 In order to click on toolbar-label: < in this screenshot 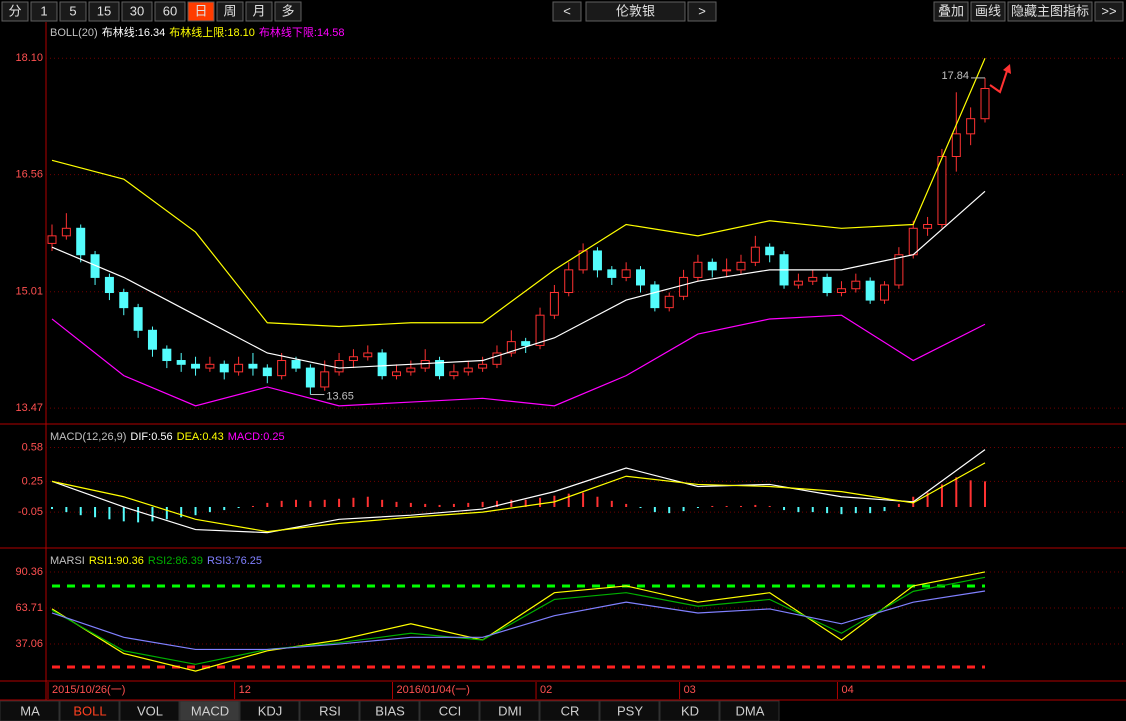, I will do `click(567, 10)`.